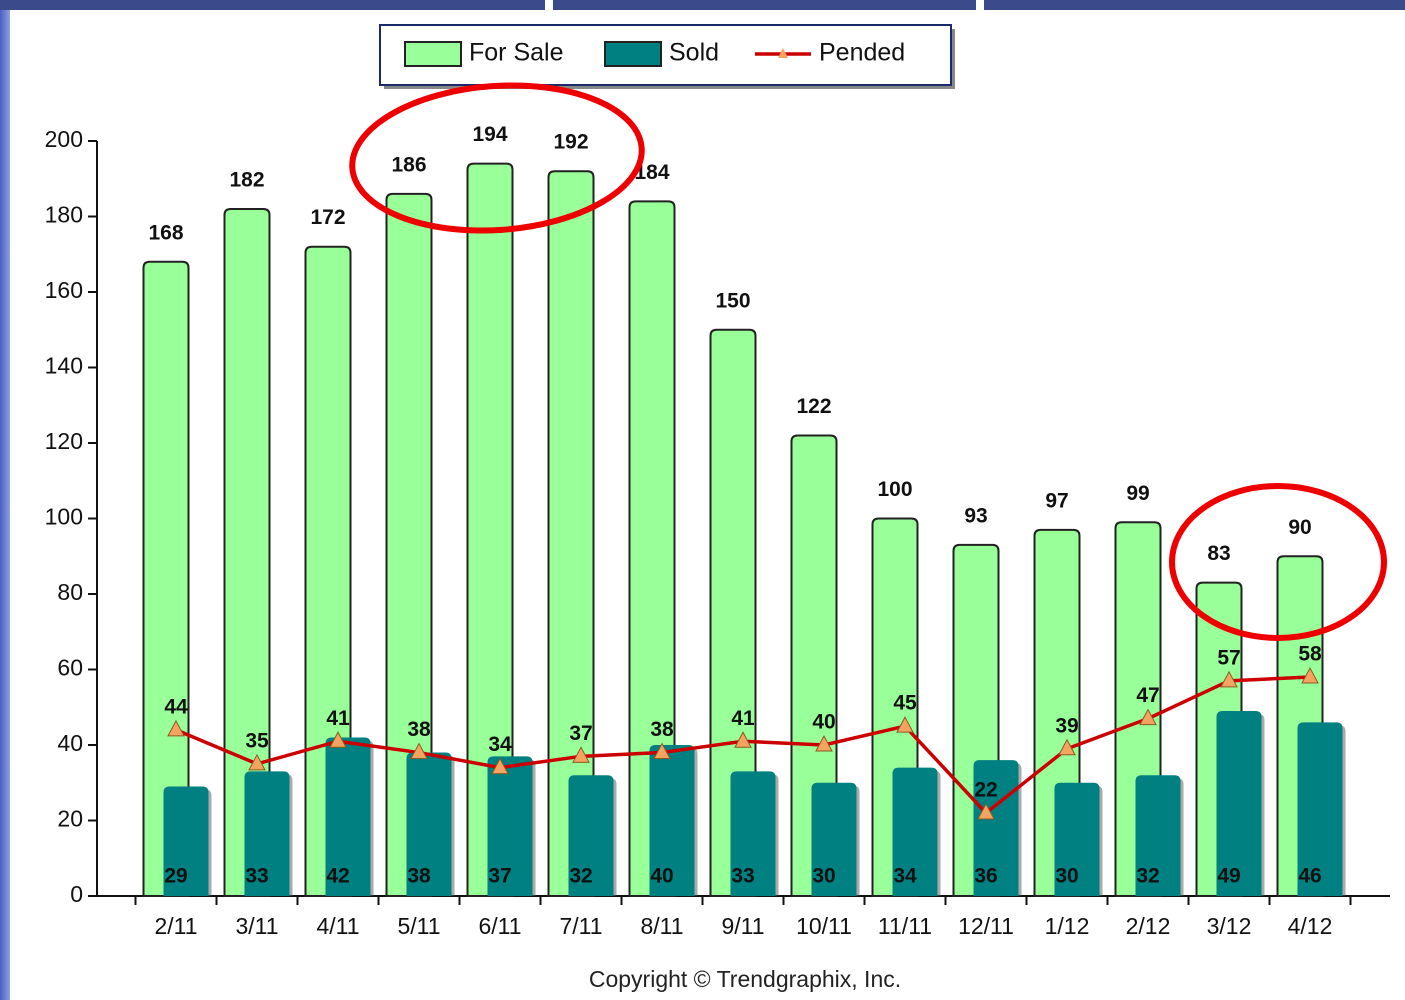 Image resolution: width=1405 pixels, height=1000 pixels. What do you see at coordinates (1056, 500) in the screenshot?
I see `data-label: 97` at bounding box center [1056, 500].